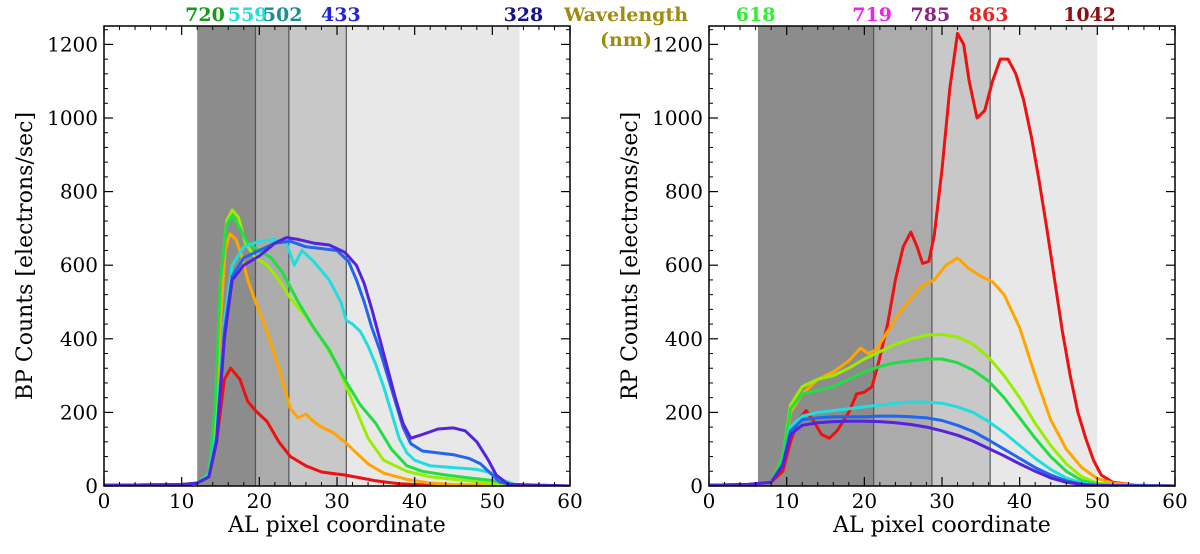 Image resolution: width=1200 pixels, height=554 pixels. What do you see at coordinates (684, 265) in the screenshot?
I see `rp-y-tick-label: 600` at bounding box center [684, 265].